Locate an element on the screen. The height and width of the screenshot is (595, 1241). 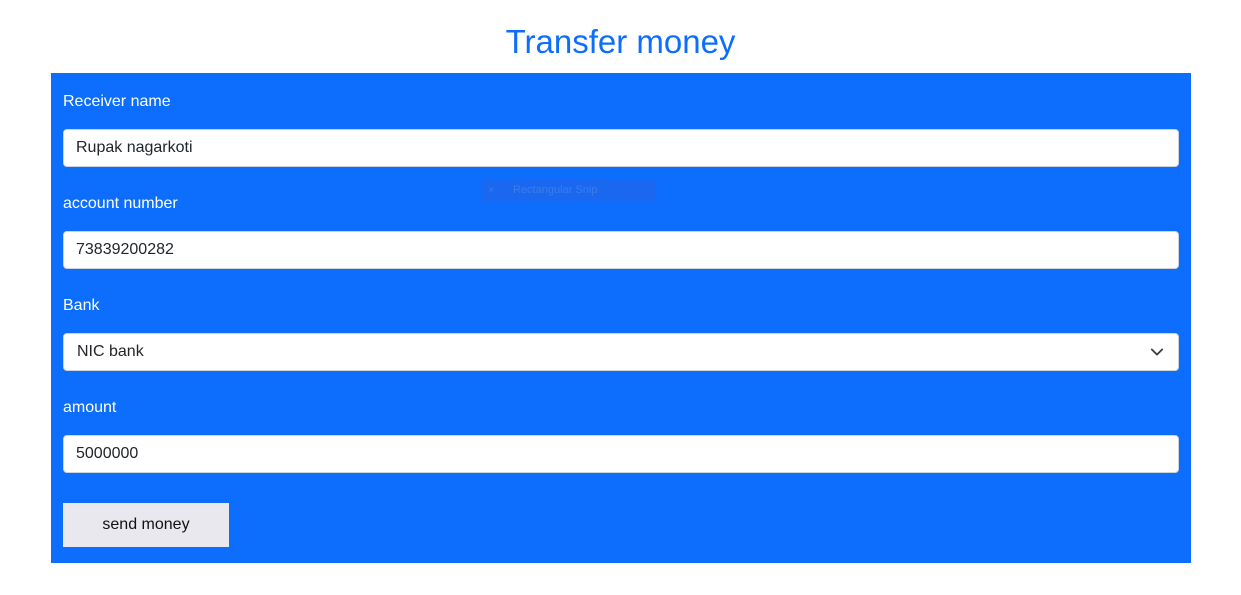
amount-input is located at coordinates (621, 454).